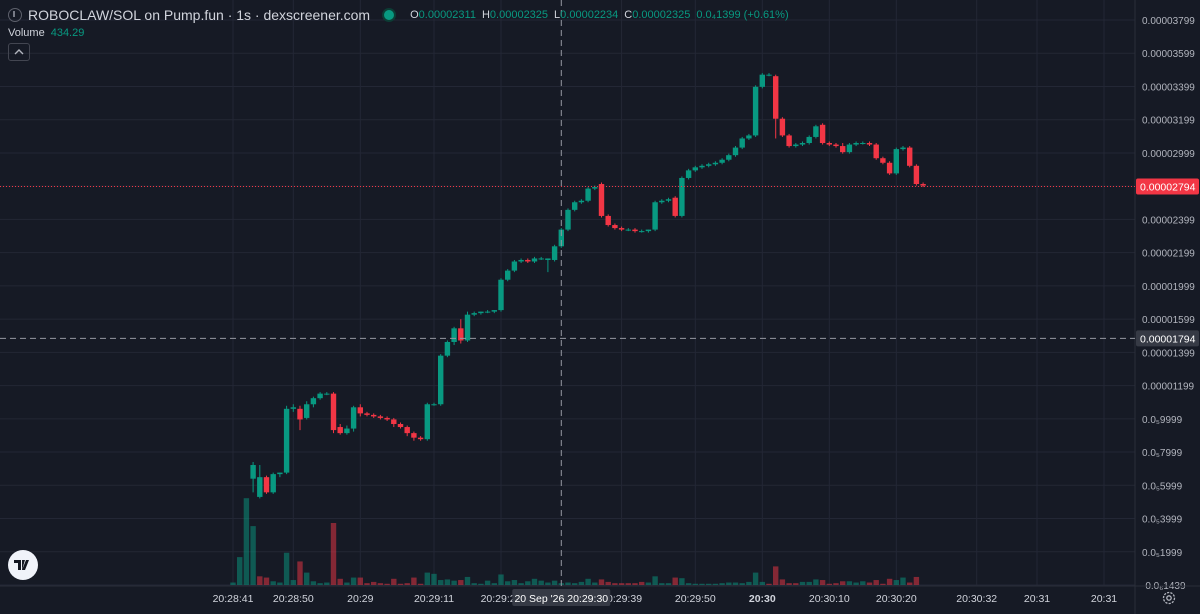  I want to click on ohlc-close: C0.00002325, so click(657, 15).